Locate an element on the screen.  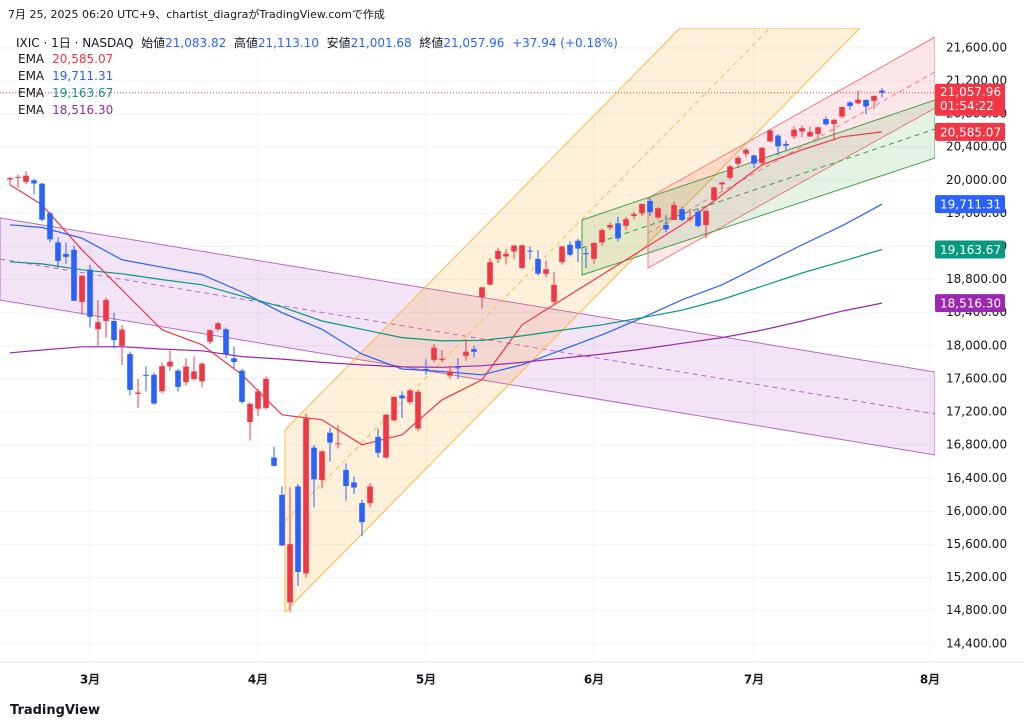
x-tick-label: 5月 is located at coordinates (426, 680).